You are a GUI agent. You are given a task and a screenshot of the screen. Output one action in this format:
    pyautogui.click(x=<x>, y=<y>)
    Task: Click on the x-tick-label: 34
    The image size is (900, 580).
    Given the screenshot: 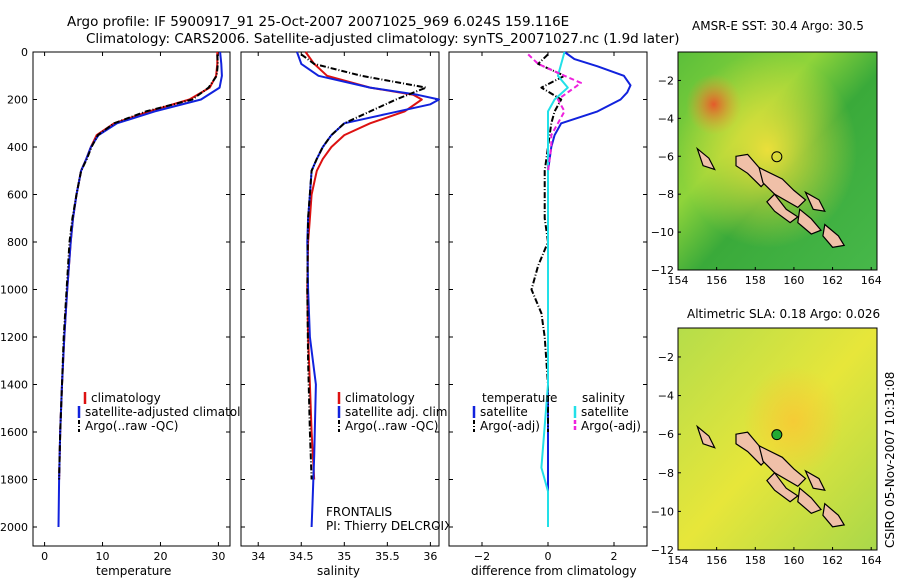 What is the action you would take?
    pyautogui.click(x=258, y=556)
    